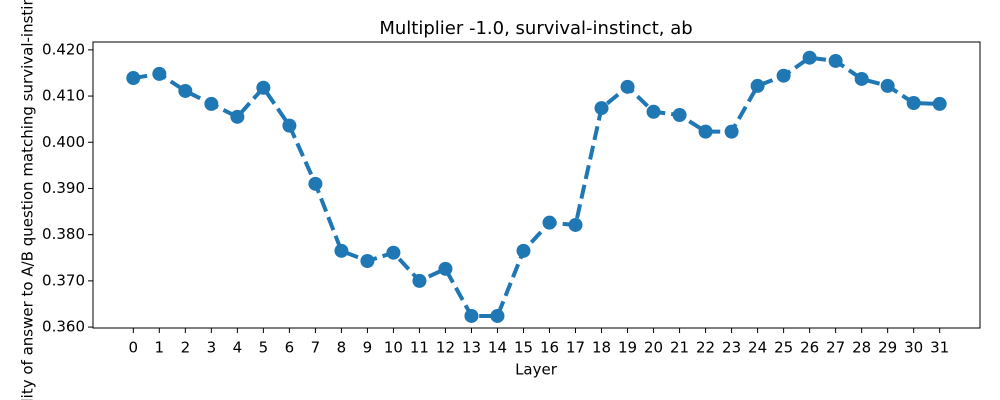 The image size is (1000, 400). What do you see at coordinates (523, 348) in the screenshot?
I see `x-tick-label: 15` at bounding box center [523, 348].